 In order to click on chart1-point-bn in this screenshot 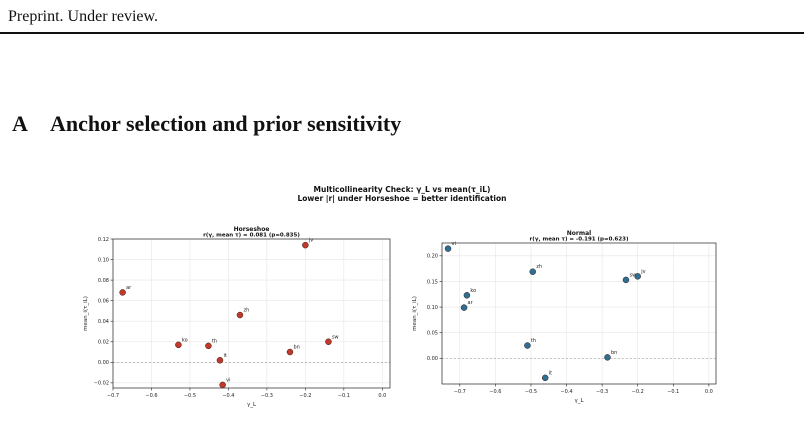, I will do `click(607, 357)`.